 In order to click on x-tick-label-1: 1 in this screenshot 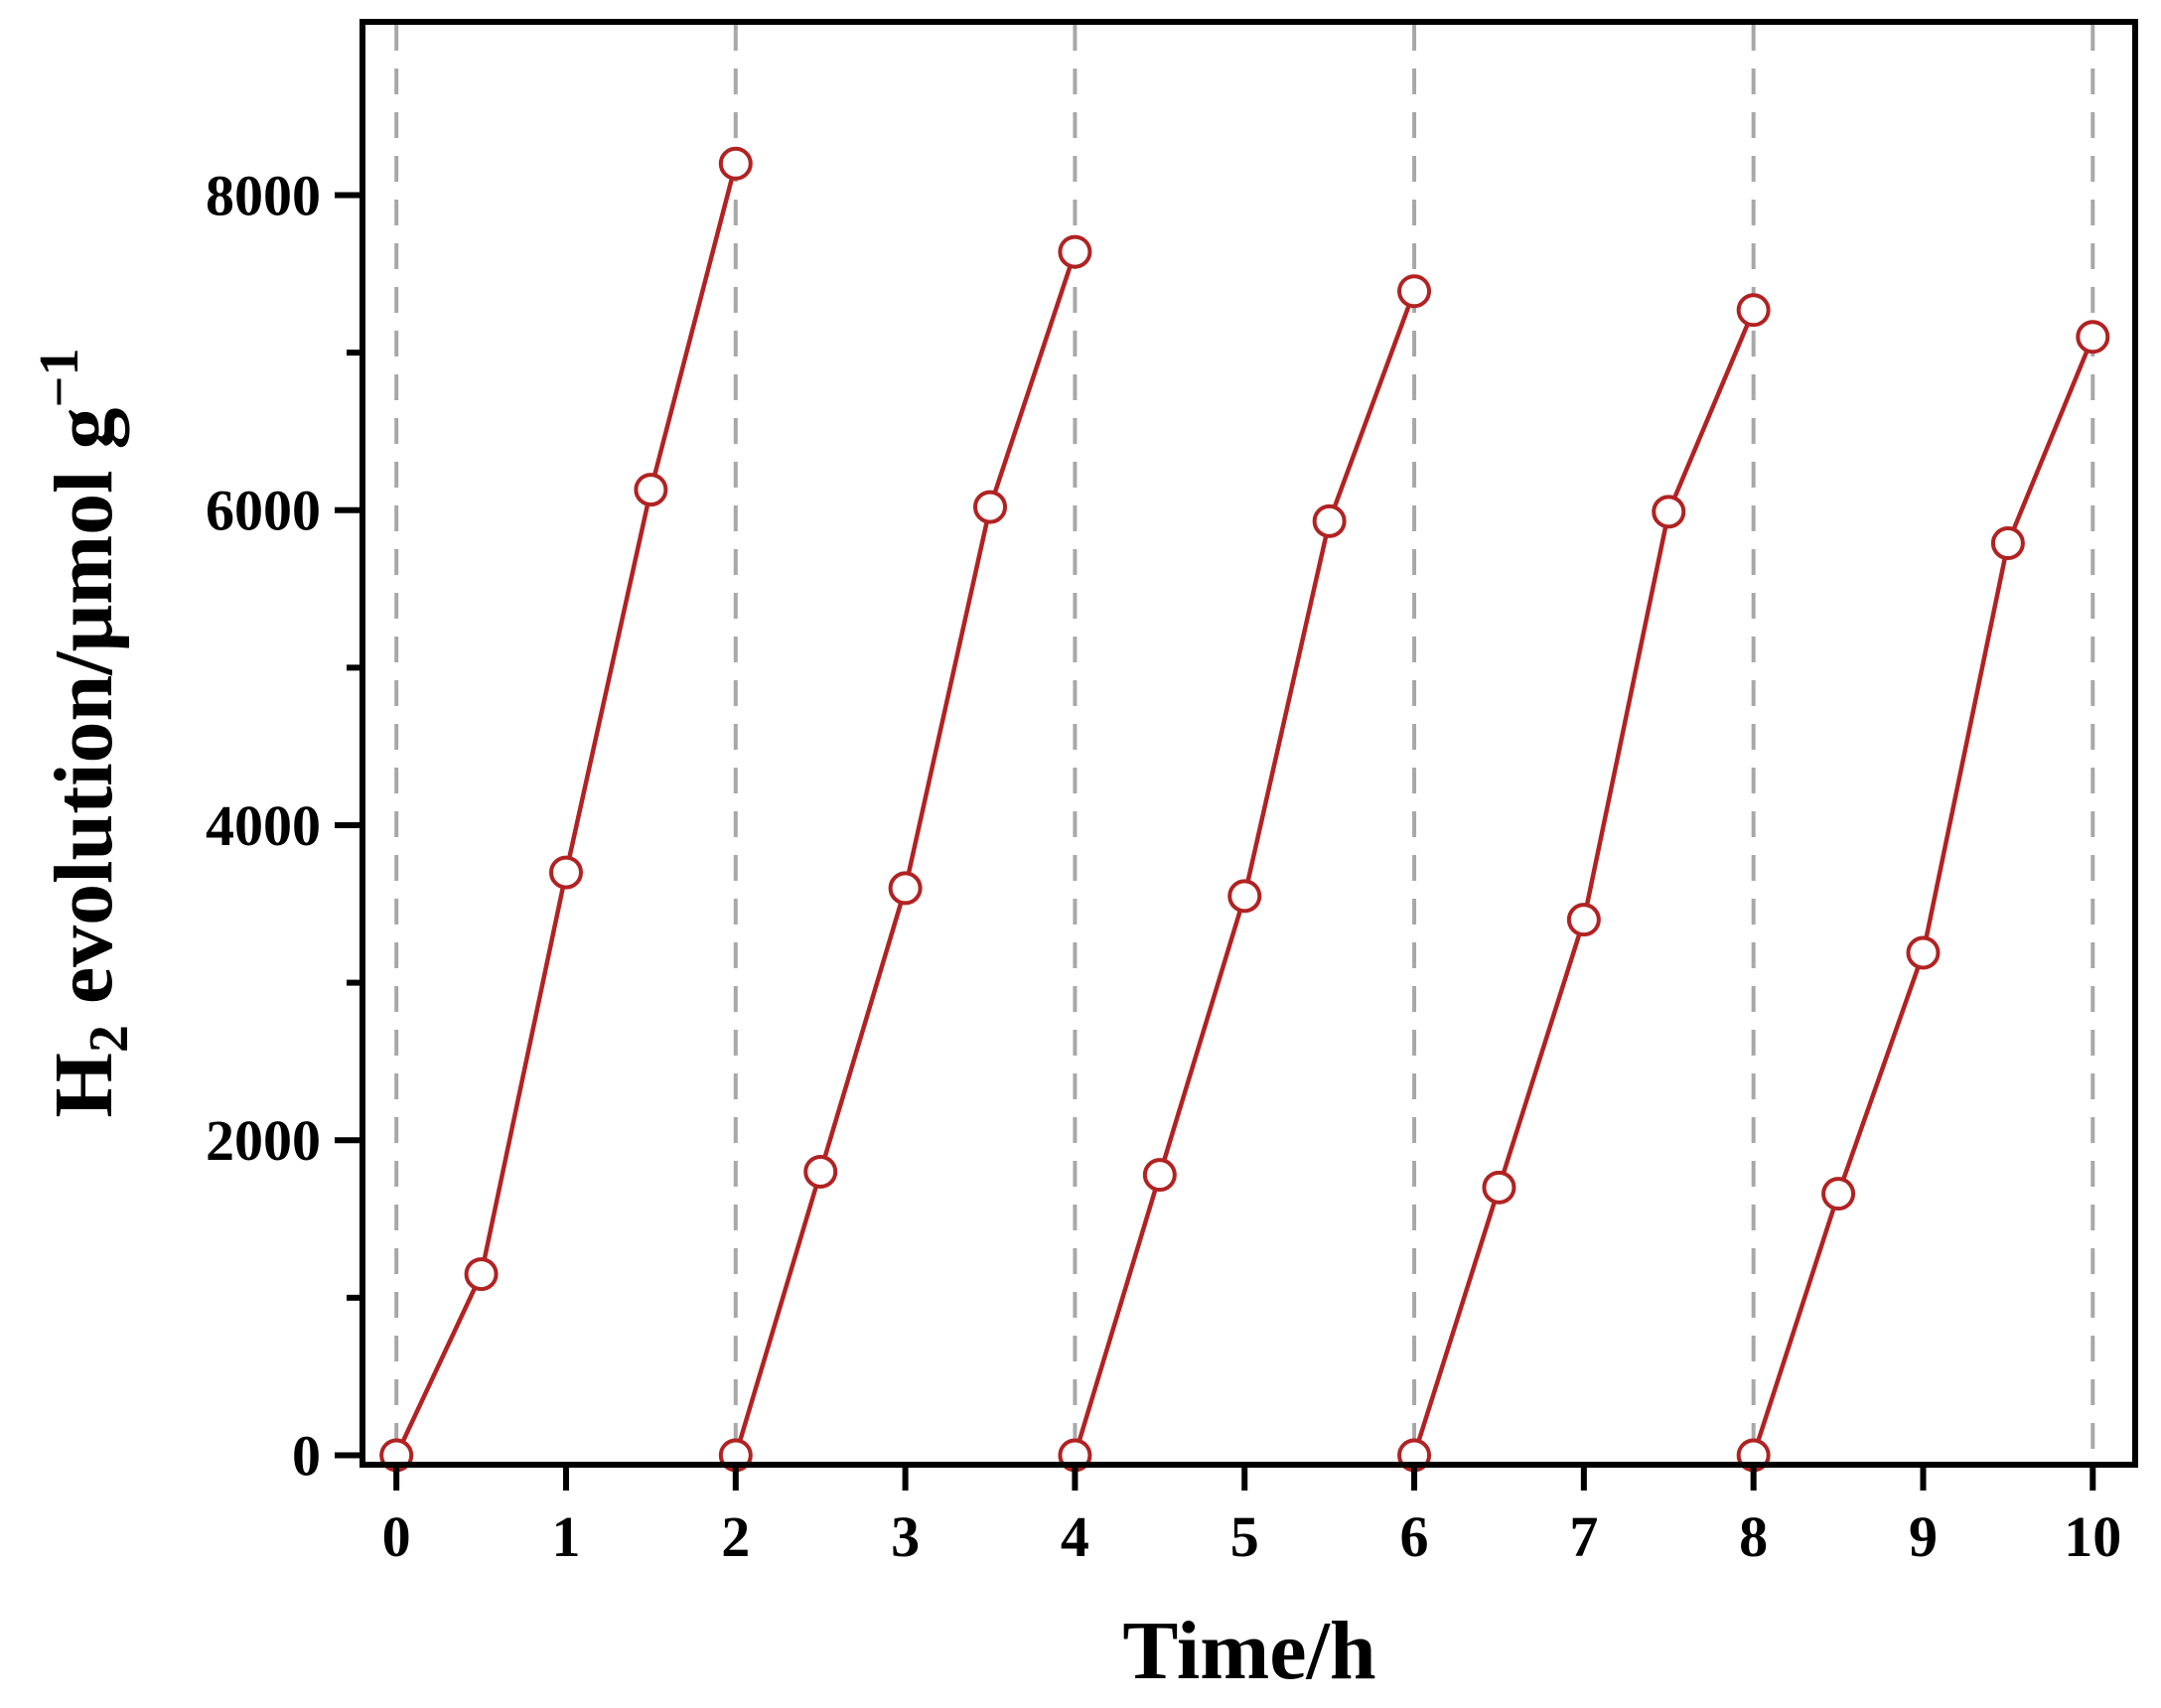, I will do `click(566, 1536)`.